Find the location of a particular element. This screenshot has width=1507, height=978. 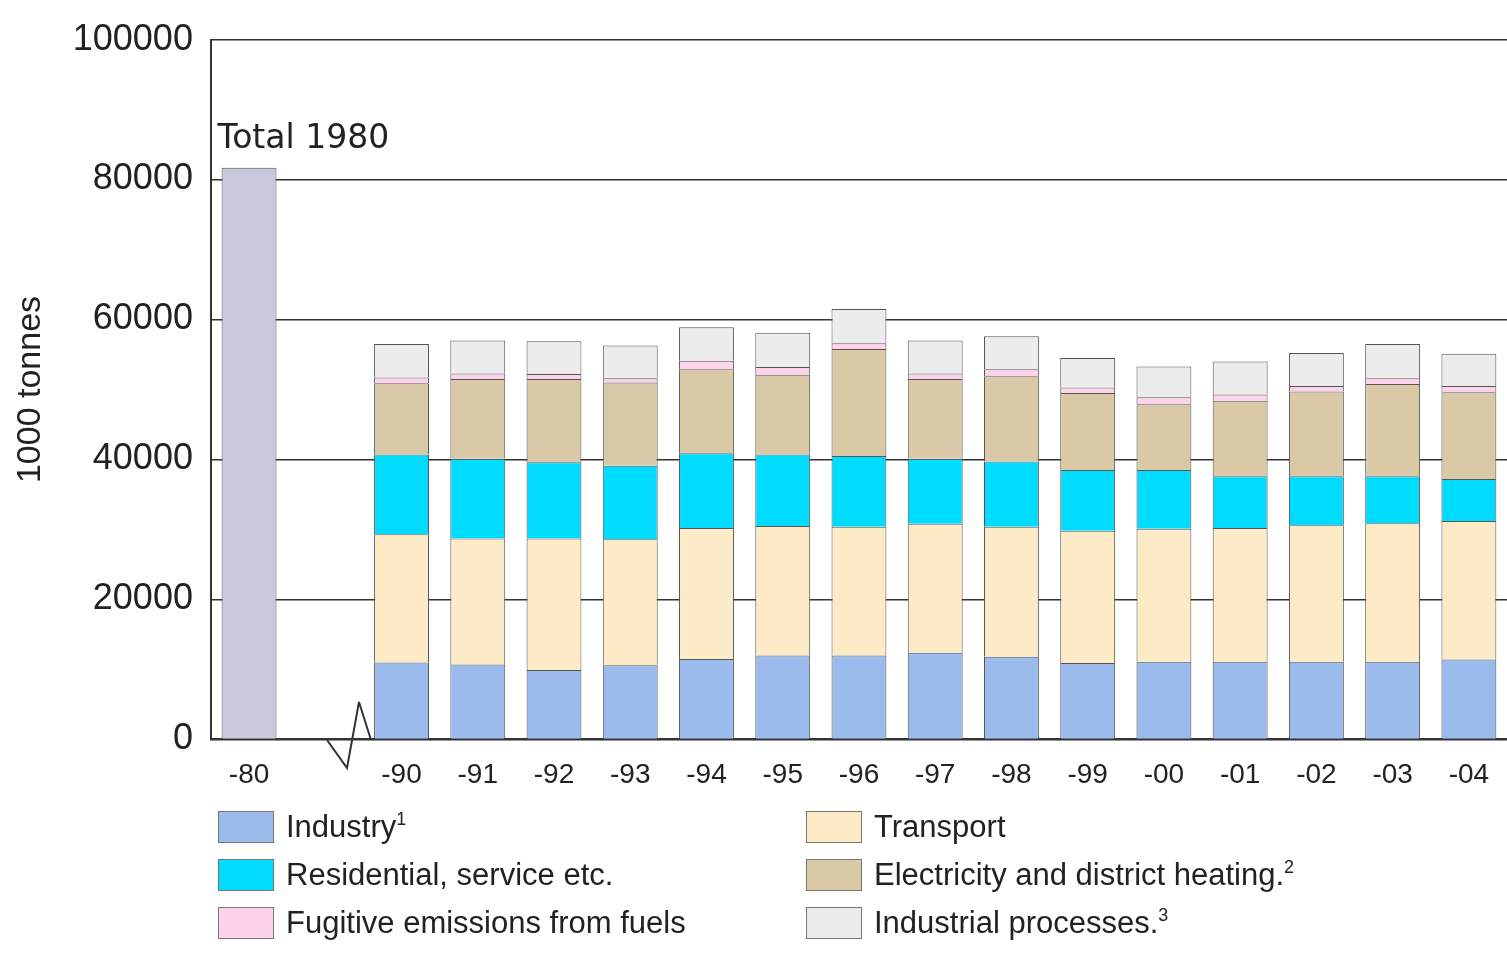

x-tick-label: -97 is located at coordinates (935, 773).